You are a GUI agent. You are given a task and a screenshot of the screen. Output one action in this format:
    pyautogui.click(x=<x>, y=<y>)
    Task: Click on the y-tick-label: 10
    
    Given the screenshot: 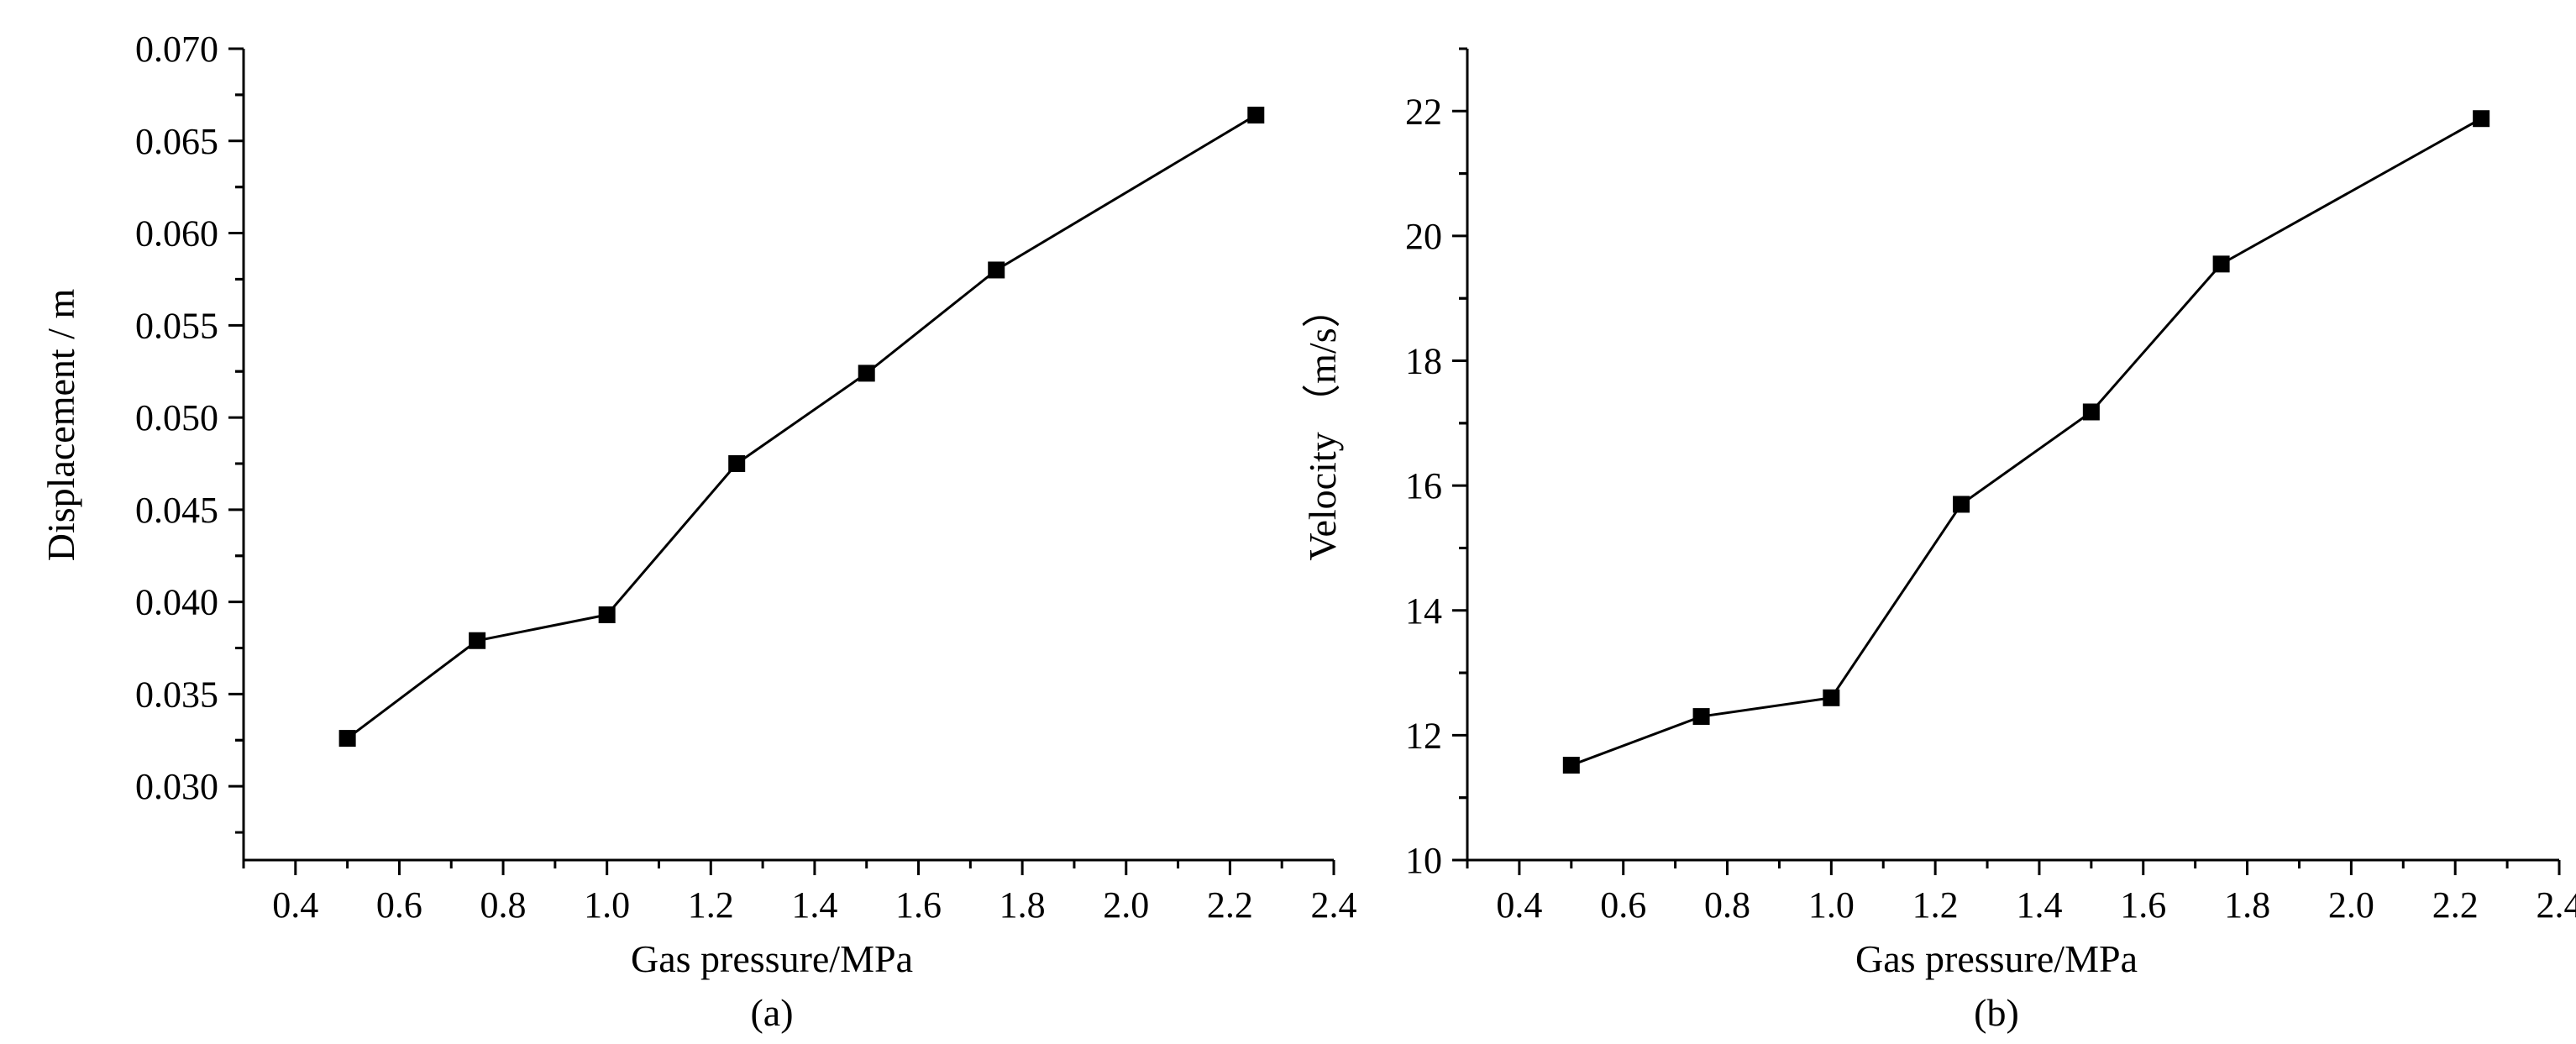 What is the action you would take?
    pyautogui.click(x=1423, y=860)
    